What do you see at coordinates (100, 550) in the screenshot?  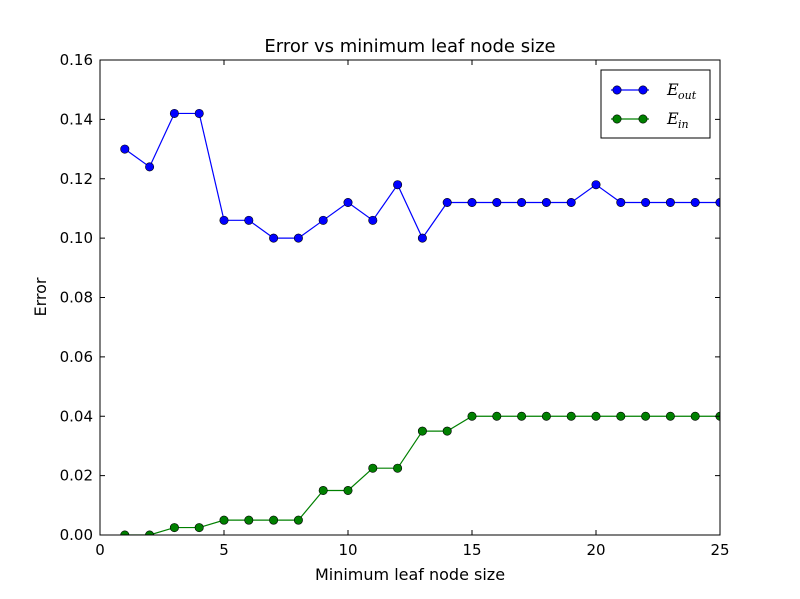 I see `x-tick-label: 0` at bounding box center [100, 550].